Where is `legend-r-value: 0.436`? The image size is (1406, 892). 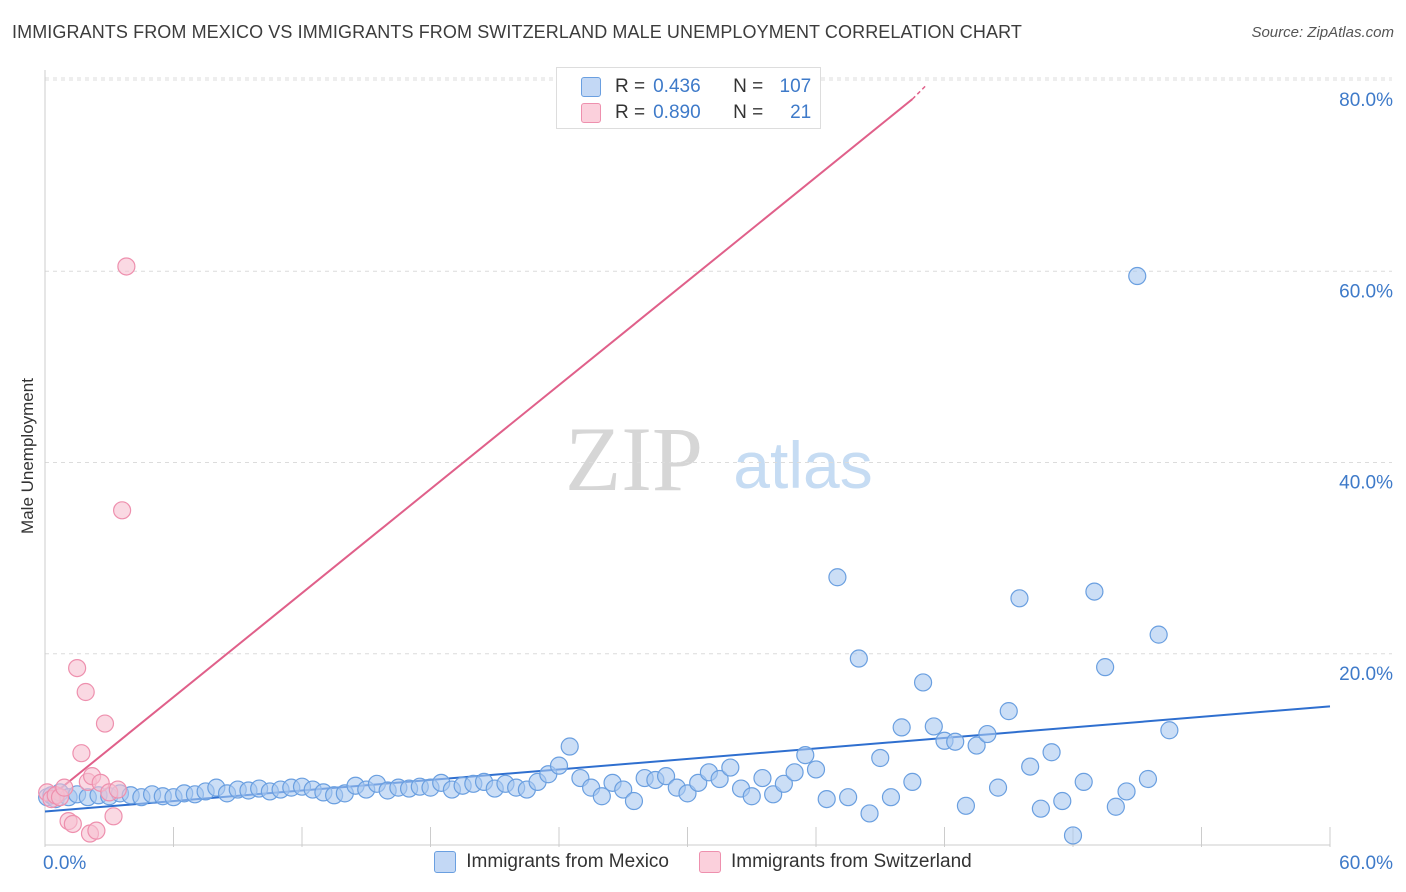 legend-r-value: 0.436 is located at coordinates (677, 86).